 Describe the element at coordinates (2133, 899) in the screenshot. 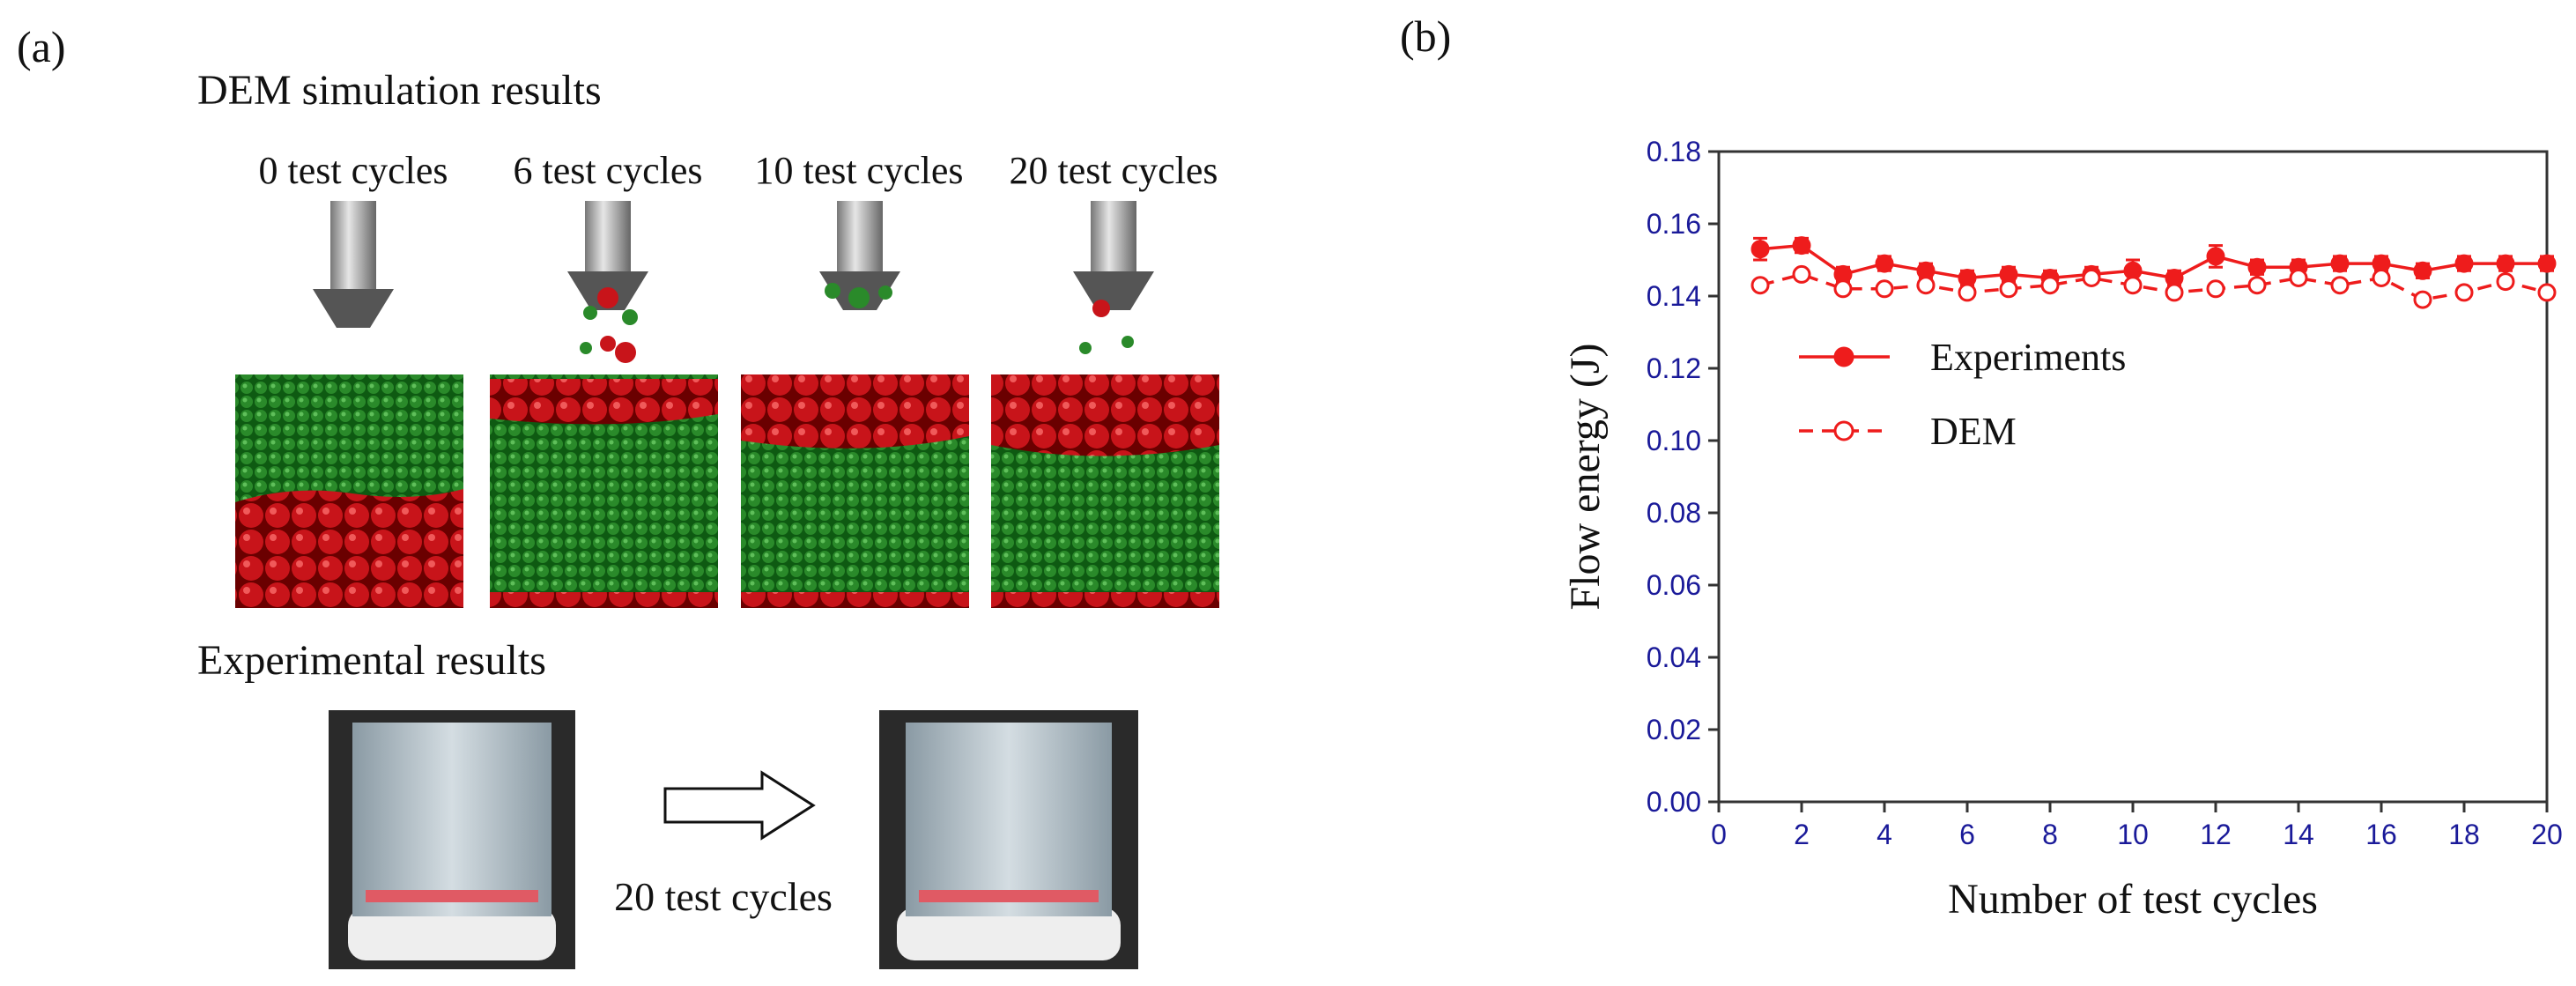

I see `x-axis-label: Number of test cycles` at that location.